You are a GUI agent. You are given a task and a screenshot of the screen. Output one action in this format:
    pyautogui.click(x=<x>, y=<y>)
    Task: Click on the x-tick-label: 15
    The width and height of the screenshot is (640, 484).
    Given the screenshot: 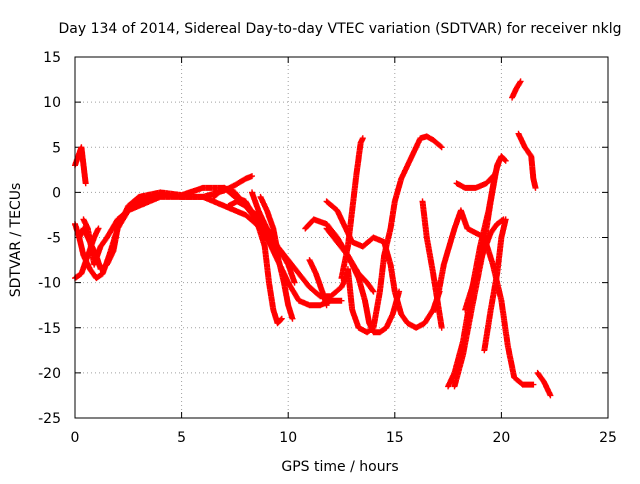 What is the action you would take?
    pyautogui.click(x=395, y=438)
    